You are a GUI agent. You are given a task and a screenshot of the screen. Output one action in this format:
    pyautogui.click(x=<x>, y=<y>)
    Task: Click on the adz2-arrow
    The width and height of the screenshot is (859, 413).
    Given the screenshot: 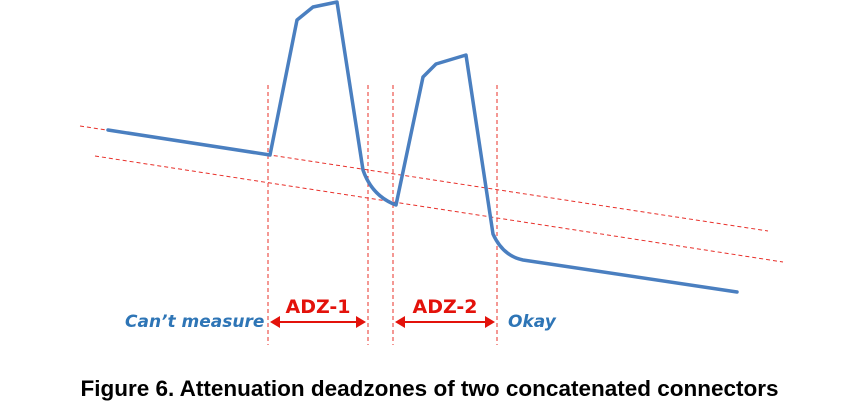 What is the action you would take?
    pyautogui.click(x=445, y=322)
    